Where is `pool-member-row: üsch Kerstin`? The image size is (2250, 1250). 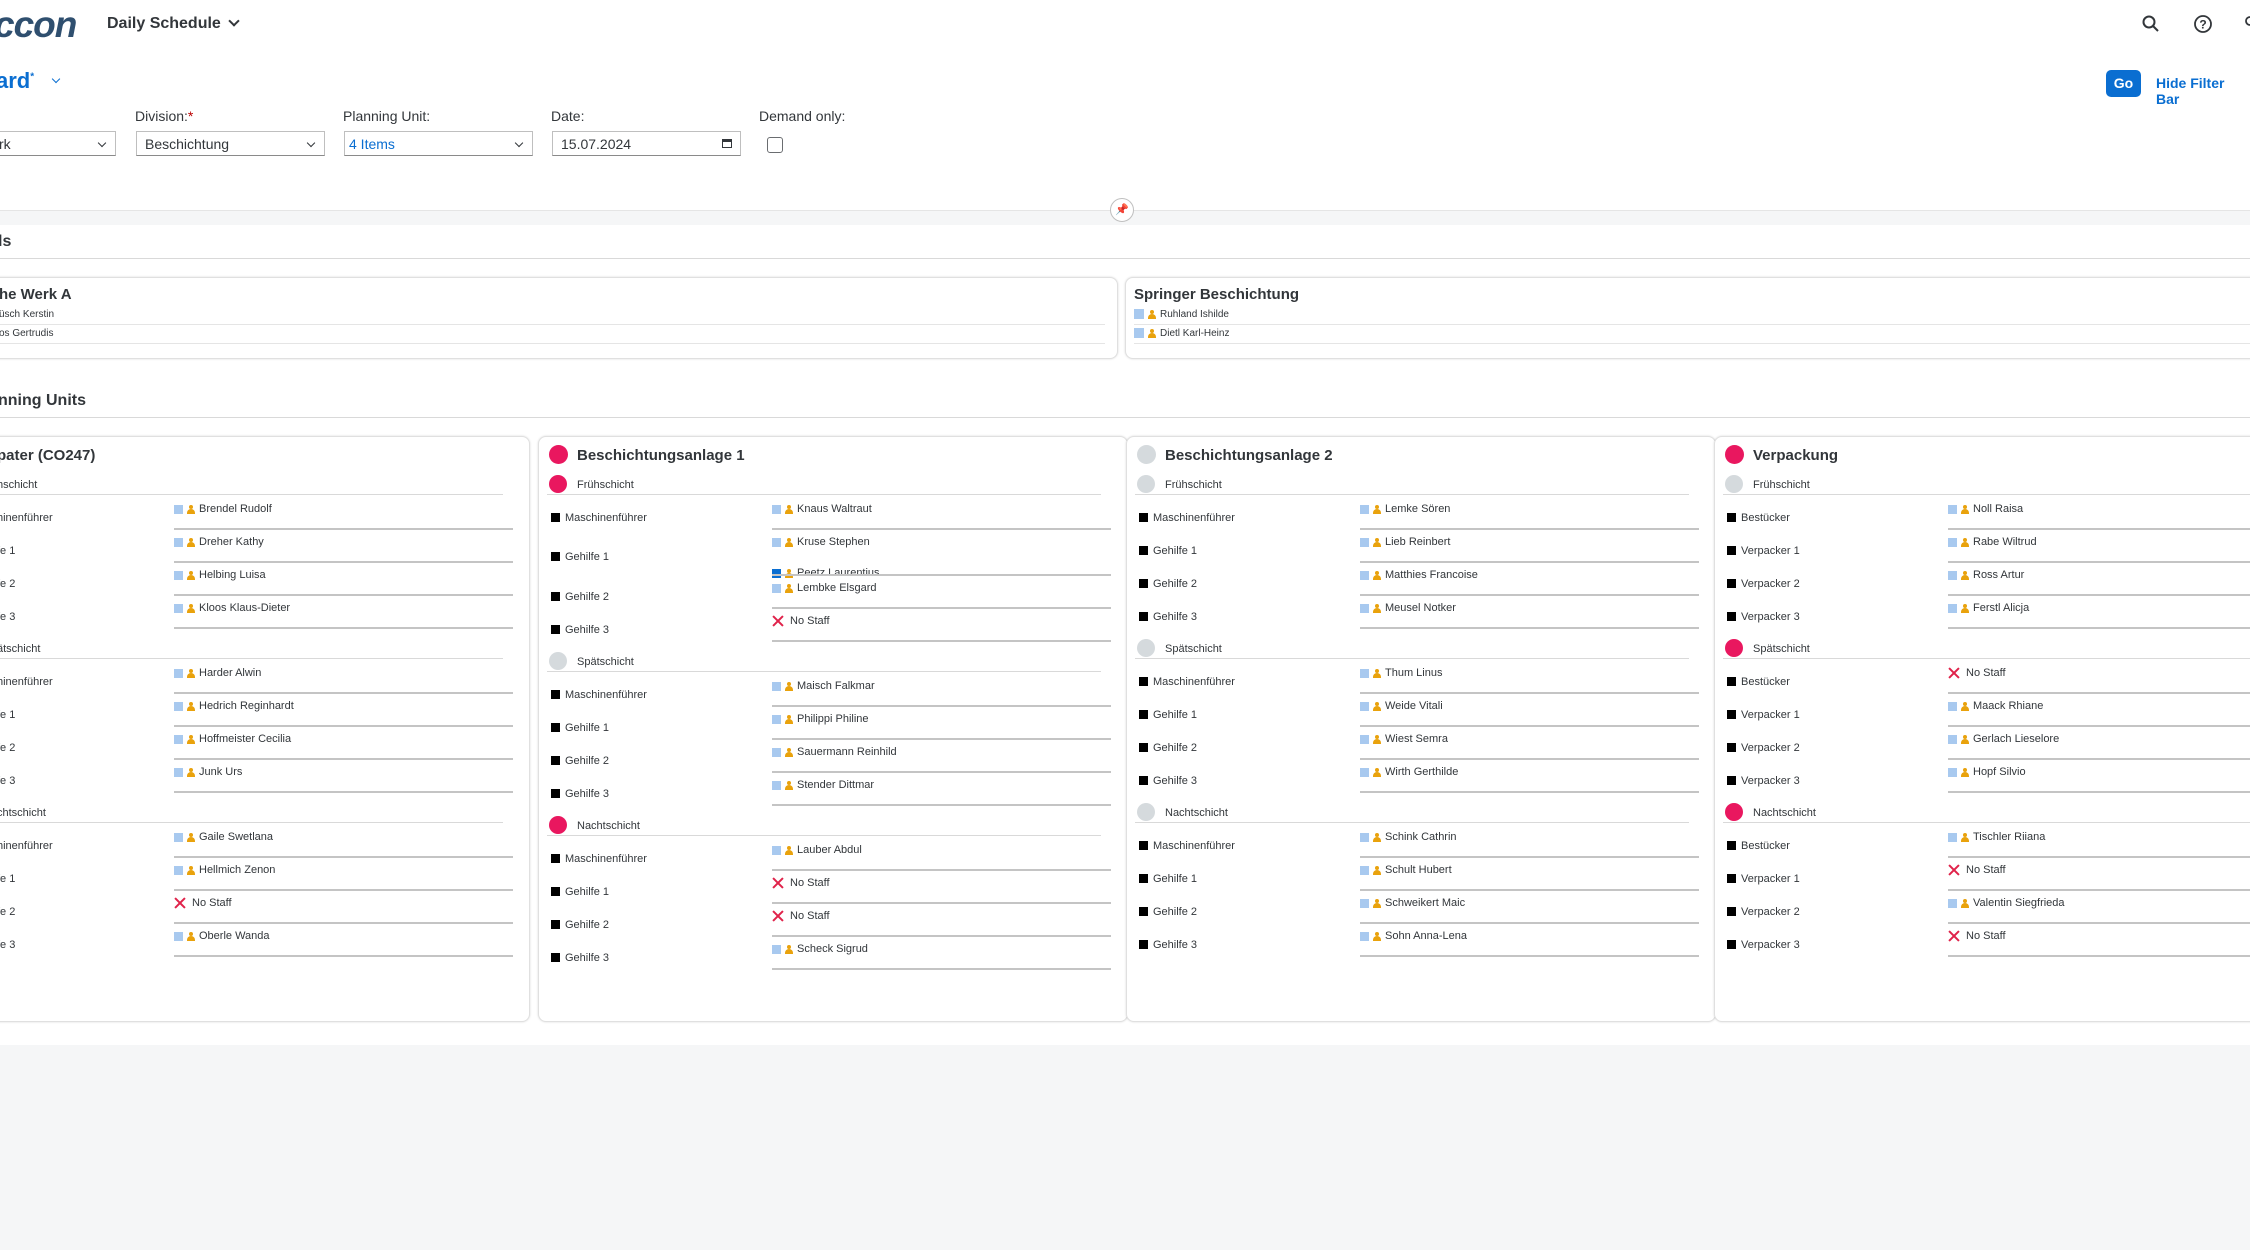 pool-member-row: üsch Kerstin is located at coordinates (552, 315).